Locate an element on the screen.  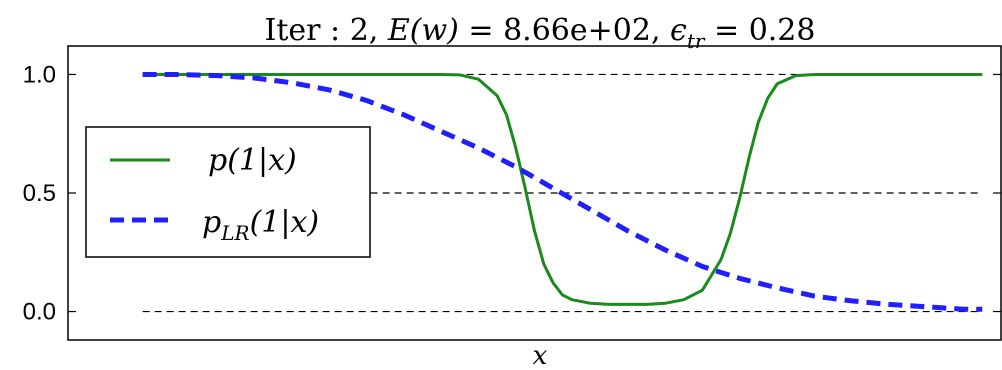
chart-title: Iter : 2, E(w) = 8.66e+02, ϵtr = 0.28 is located at coordinates (540, 33).